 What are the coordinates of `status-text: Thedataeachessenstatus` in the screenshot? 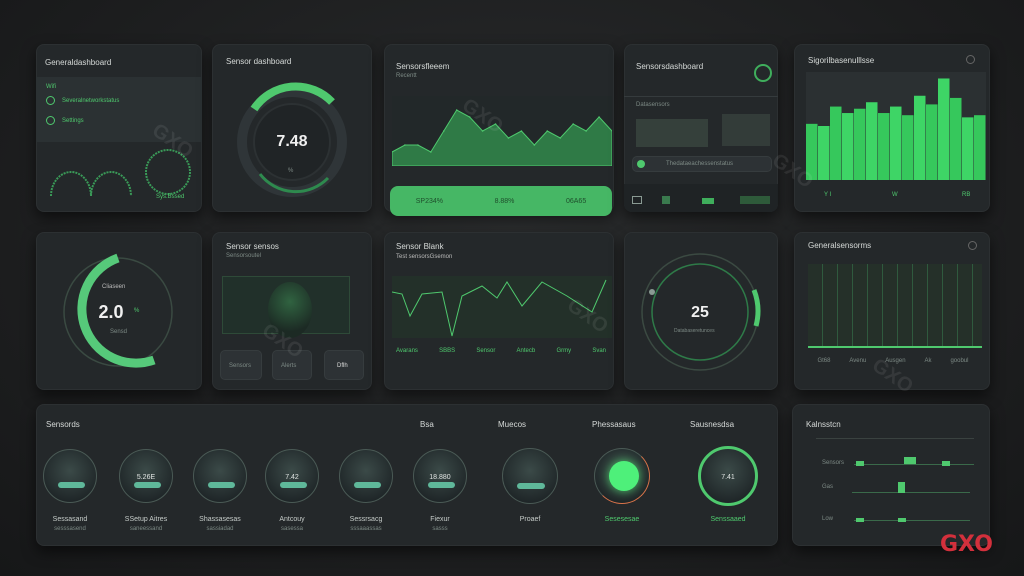 It's located at (700, 164).